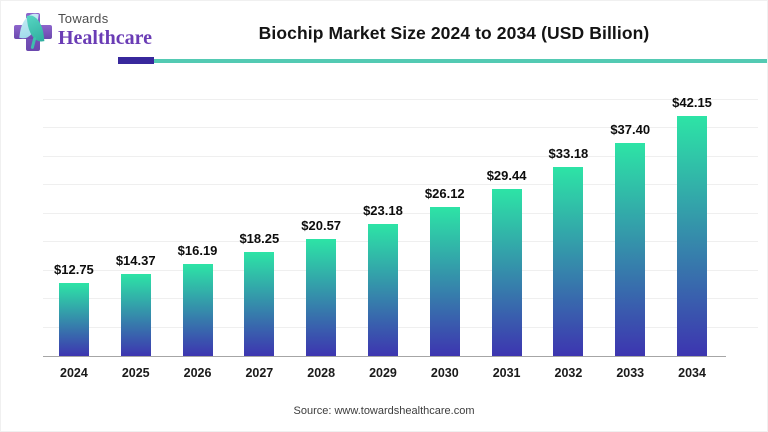 Image resolution: width=768 pixels, height=432 pixels. Describe the element at coordinates (197, 373) in the screenshot. I see `x-axis-label: 2026` at that location.